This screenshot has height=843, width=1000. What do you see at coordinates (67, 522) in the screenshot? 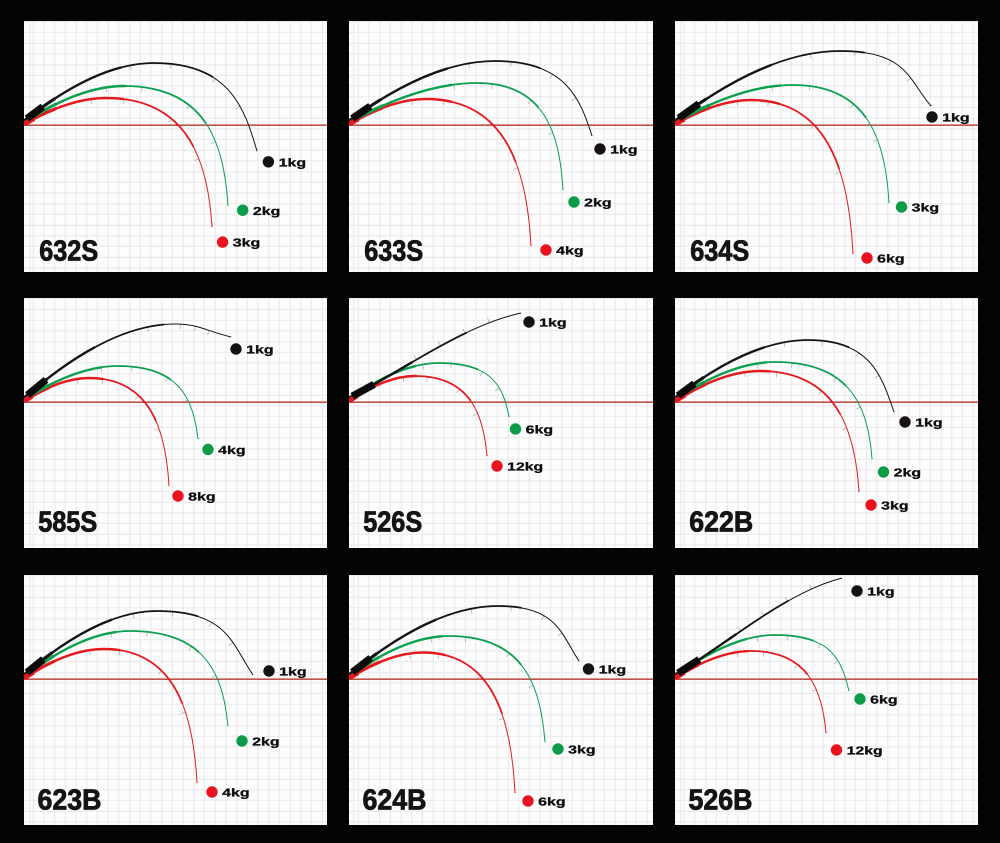
I see `svg-text: 585S` at bounding box center [67, 522].